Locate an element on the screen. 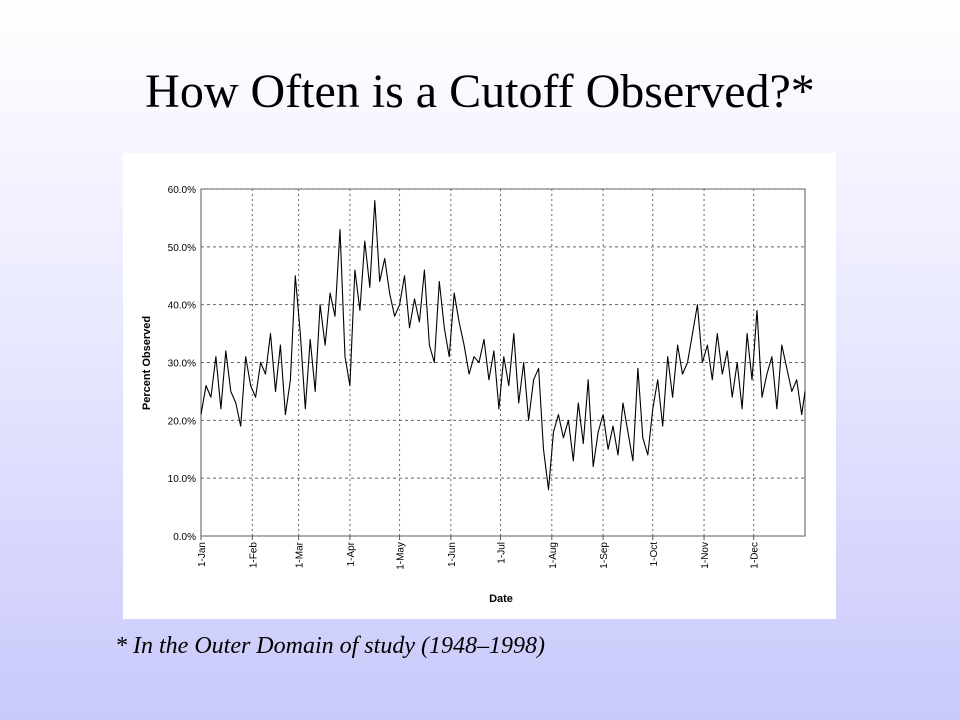  x-tick-label: 1-Dec is located at coordinates (755, 555).